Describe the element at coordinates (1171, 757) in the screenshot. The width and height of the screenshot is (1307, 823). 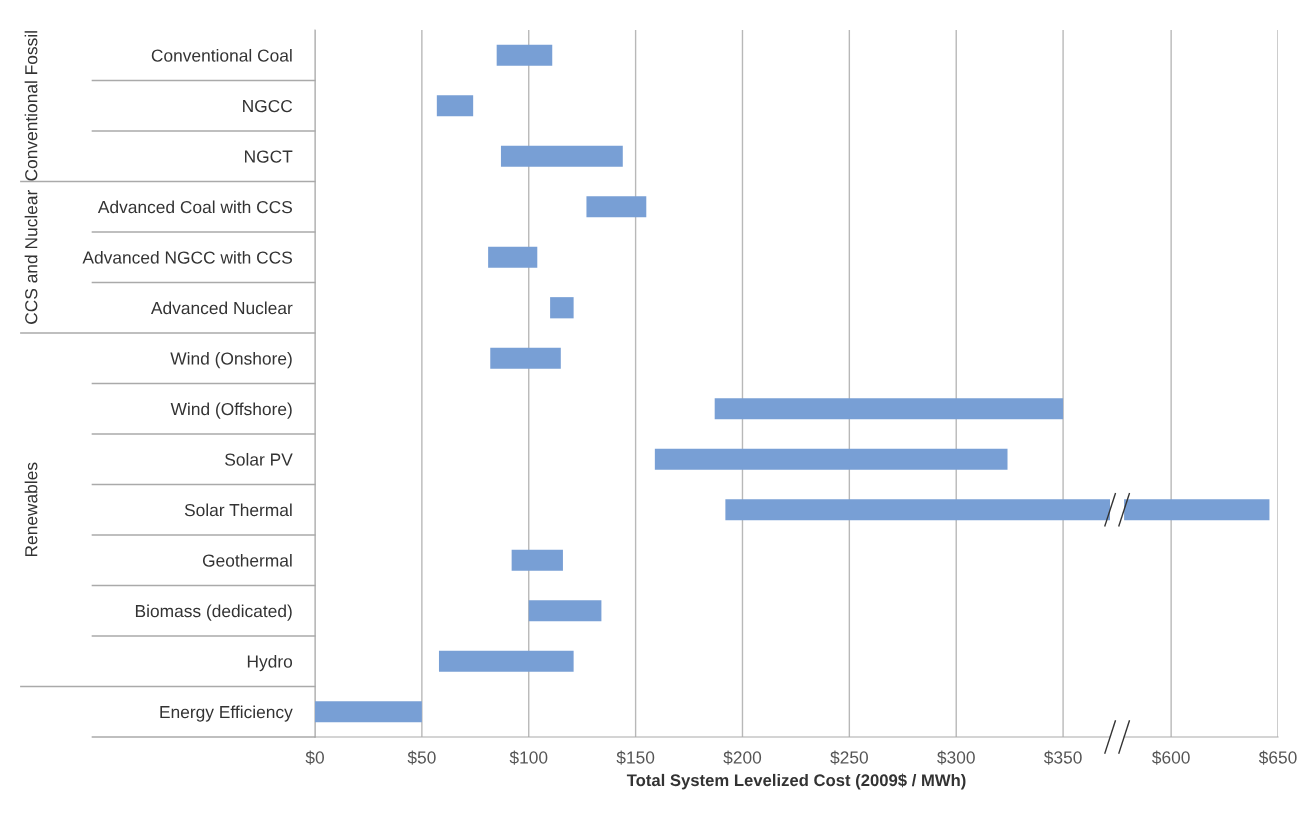
I see `x-tick-label: $600` at that location.